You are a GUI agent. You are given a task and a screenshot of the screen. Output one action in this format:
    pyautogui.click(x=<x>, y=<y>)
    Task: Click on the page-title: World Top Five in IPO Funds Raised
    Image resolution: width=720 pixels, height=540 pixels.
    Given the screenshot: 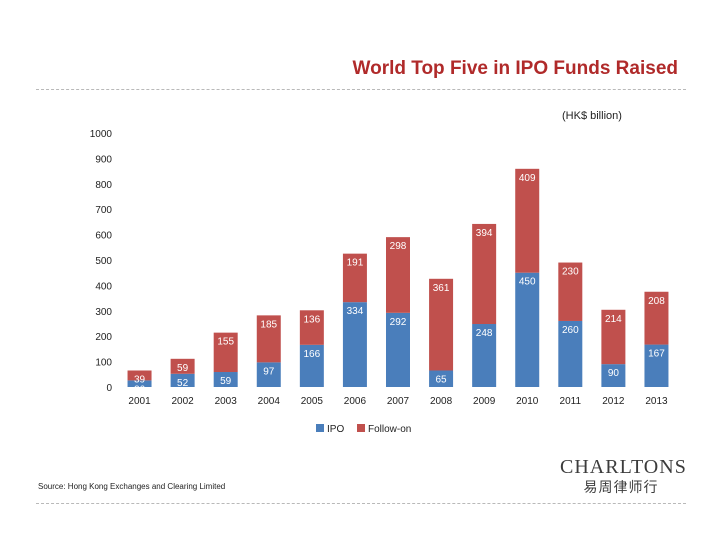 What is the action you would take?
    pyautogui.click(x=515, y=68)
    